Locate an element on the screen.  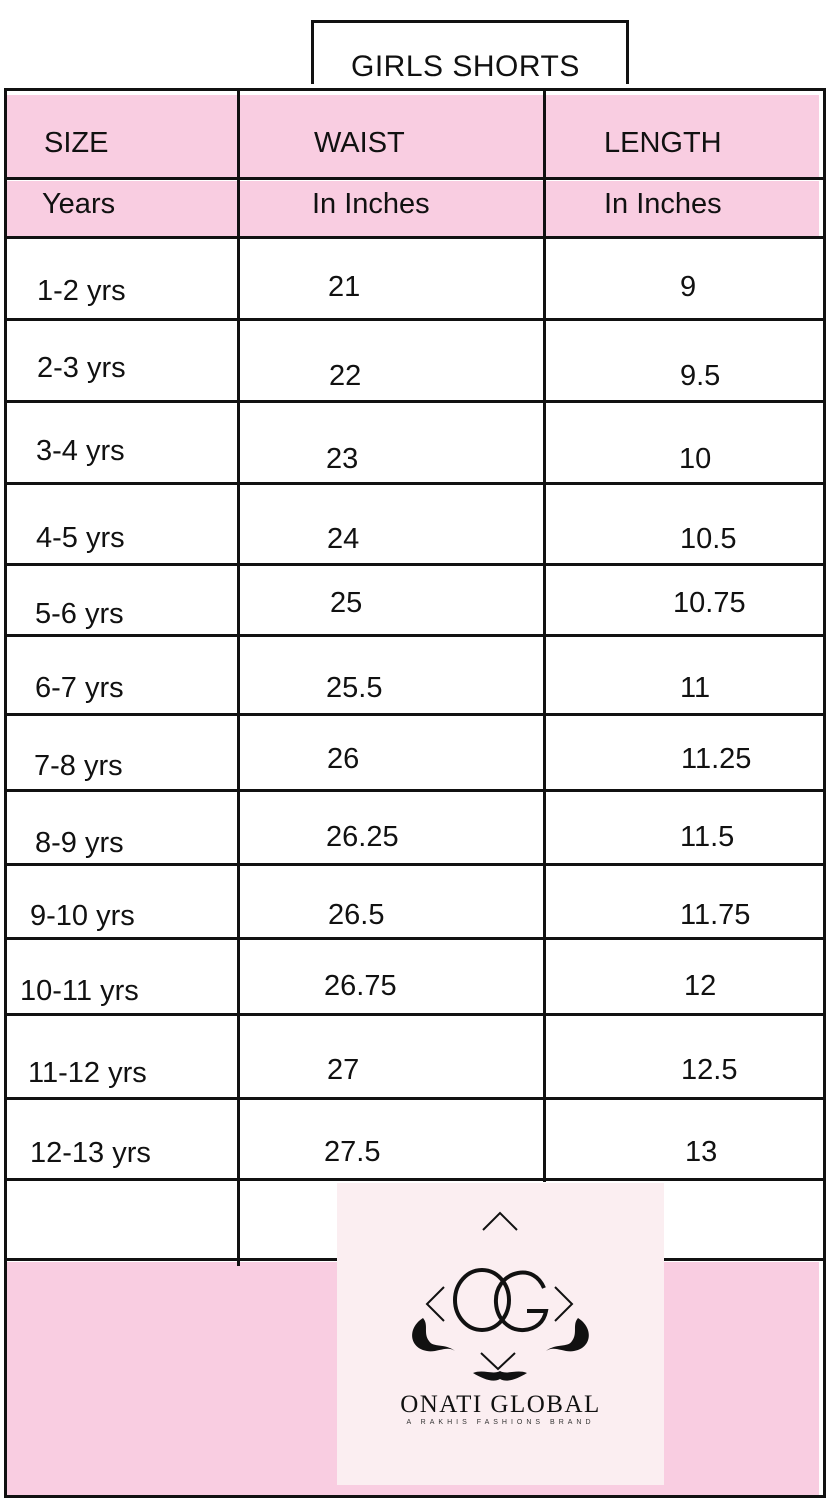
length-cell: 11.25 is located at coordinates (716, 759).